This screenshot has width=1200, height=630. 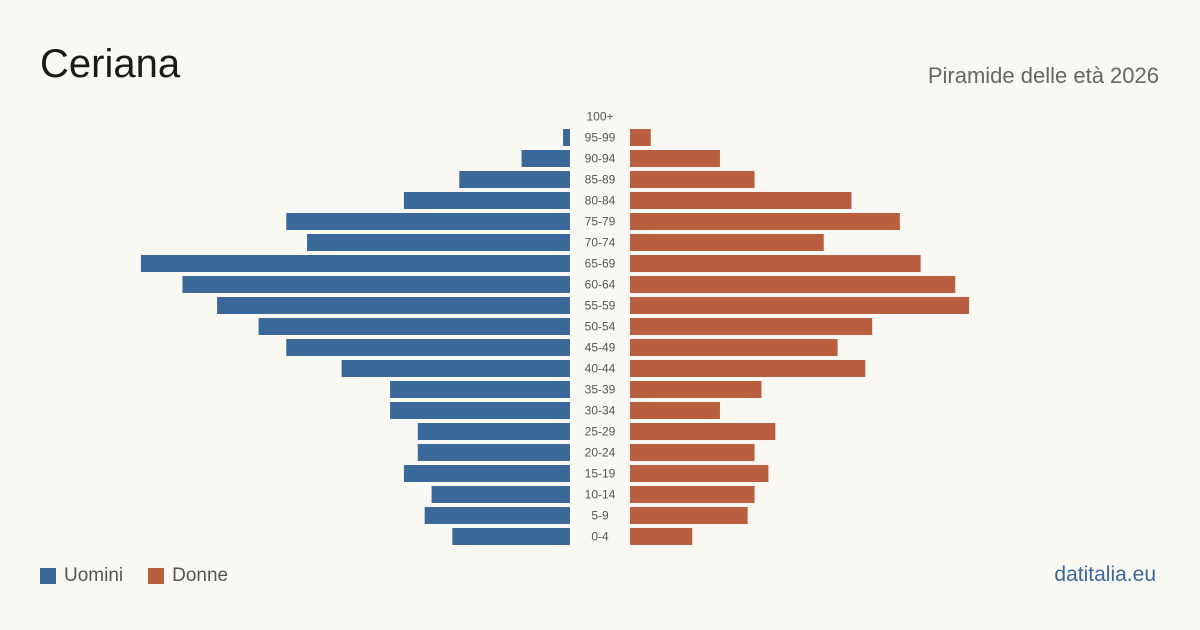 What do you see at coordinates (156, 576) in the screenshot?
I see `legend-swatch-women` at bounding box center [156, 576].